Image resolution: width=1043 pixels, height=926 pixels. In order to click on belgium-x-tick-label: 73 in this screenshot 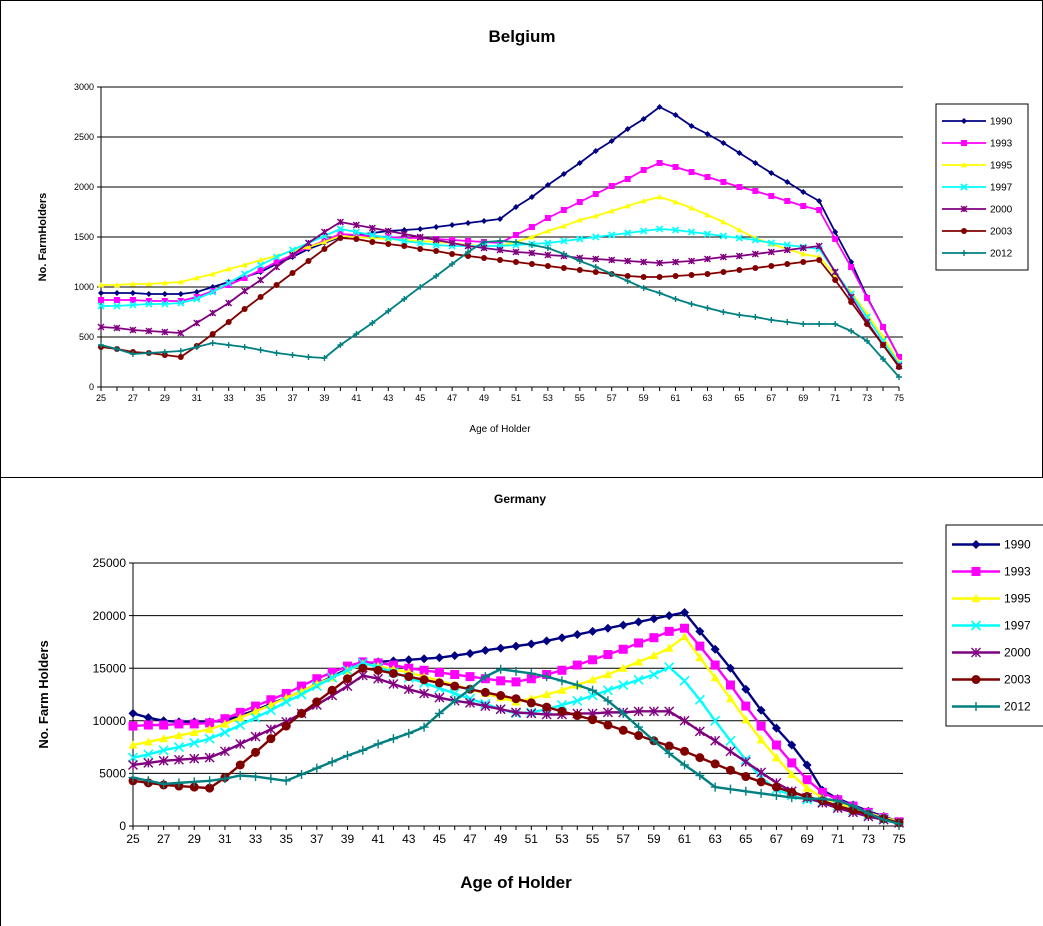, I will do `click(867, 398)`.